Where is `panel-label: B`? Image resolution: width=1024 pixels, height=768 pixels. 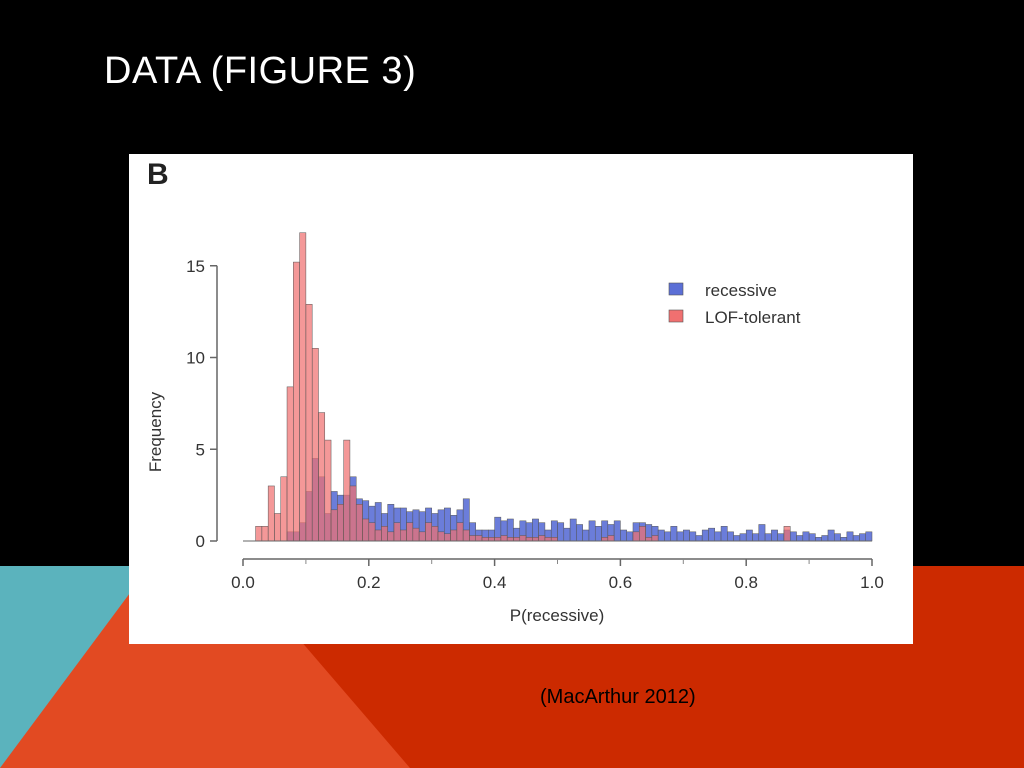 panel-label: B is located at coordinates (158, 174).